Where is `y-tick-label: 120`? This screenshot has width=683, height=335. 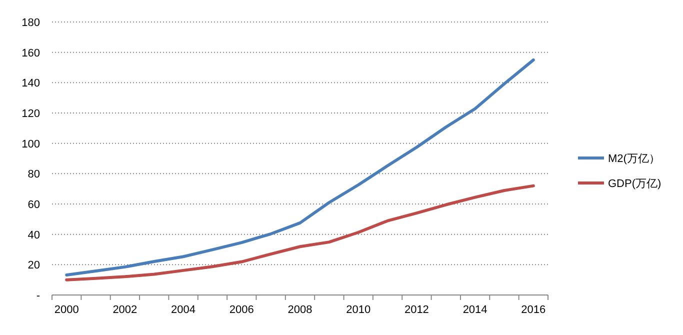 y-tick-label: 120 is located at coordinates (31, 114).